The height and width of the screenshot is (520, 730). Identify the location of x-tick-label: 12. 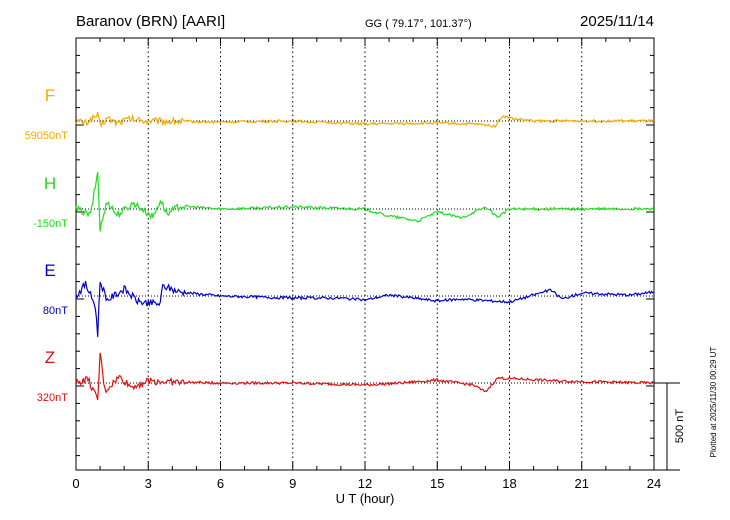
(365, 483).